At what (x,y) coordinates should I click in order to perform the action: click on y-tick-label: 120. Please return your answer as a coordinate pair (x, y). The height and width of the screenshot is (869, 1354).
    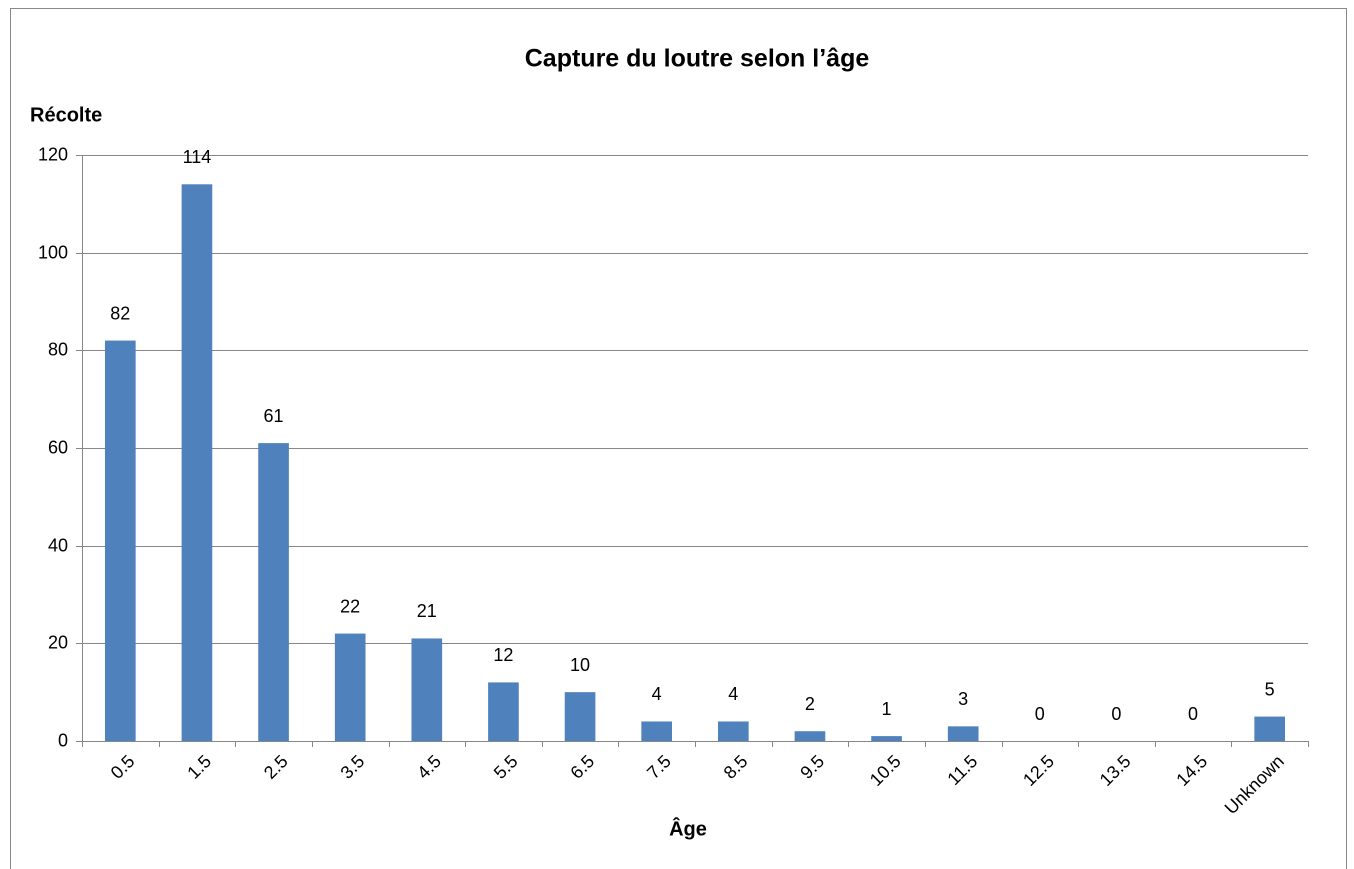
    Looking at the image, I should click on (53, 154).